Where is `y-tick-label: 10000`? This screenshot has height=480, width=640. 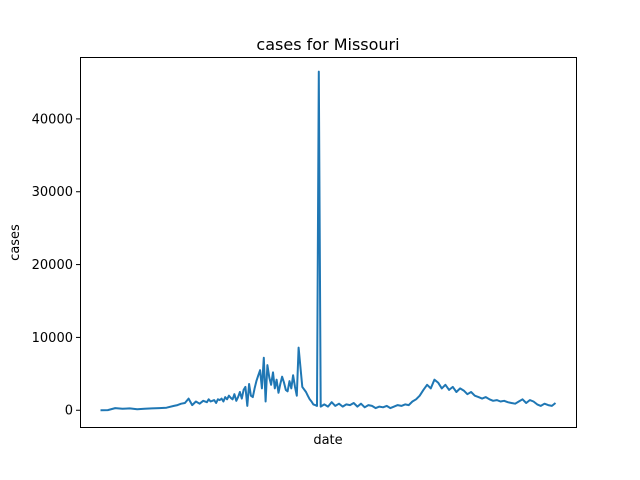 y-tick-label: 10000 is located at coordinates (52, 338).